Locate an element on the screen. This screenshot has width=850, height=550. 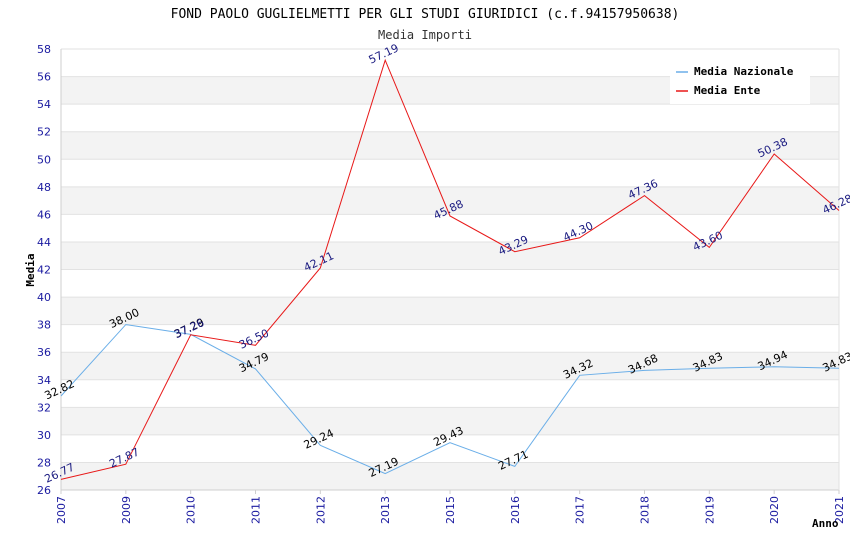
y-tick-label: 32 is located at coordinates (44, 407).